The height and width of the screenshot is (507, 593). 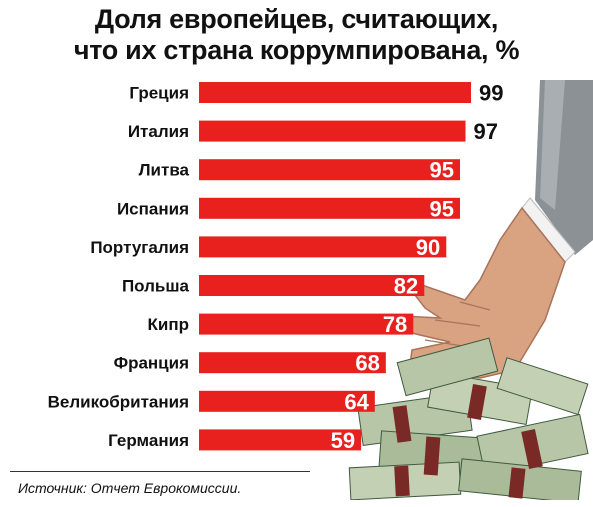 I want to click on category-label: Португалия, so click(x=139, y=247).